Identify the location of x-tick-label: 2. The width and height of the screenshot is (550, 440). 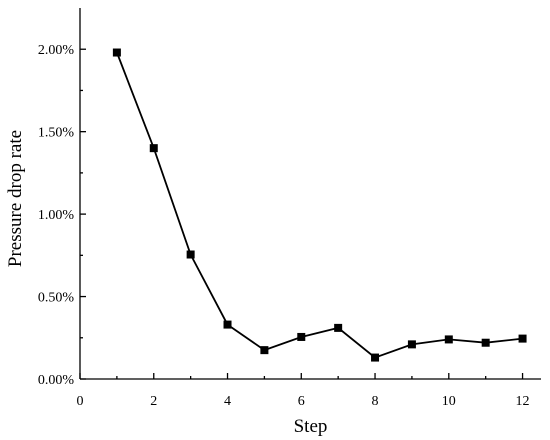
(153, 401).